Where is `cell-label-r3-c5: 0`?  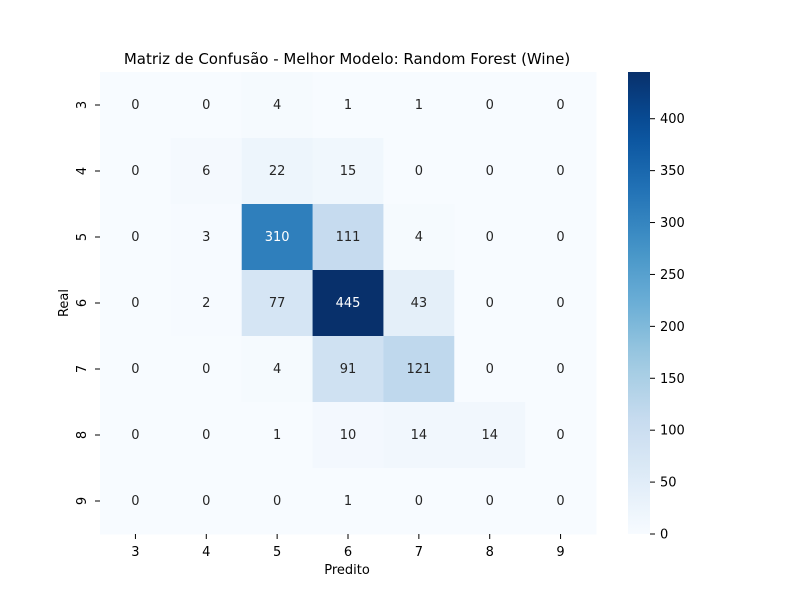 cell-label-r3-c5: 0 is located at coordinates (490, 303).